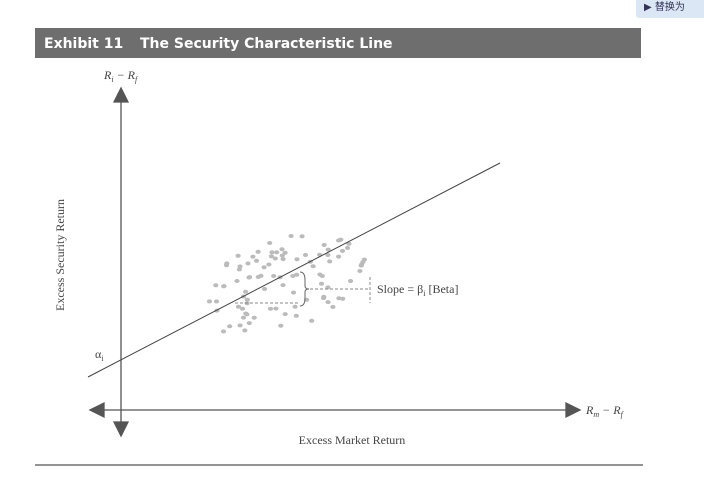  Describe the element at coordinates (417, 290) in the screenshot. I see `slope-label: Slope = βi [Beta]` at that location.